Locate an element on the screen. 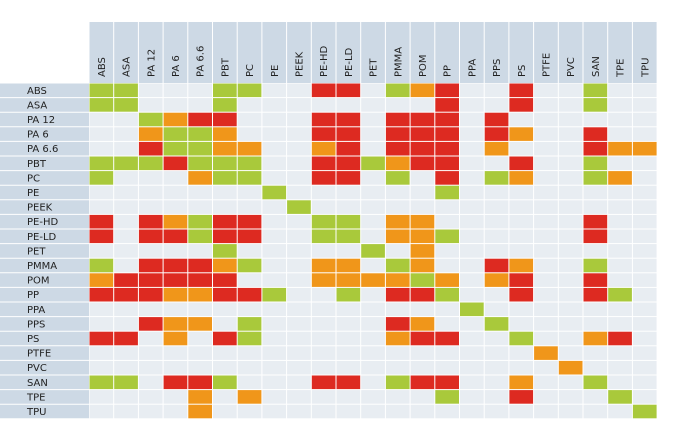 This screenshot has width=689, height=442. row-label: PEEK is located at coordinates (40, 208).